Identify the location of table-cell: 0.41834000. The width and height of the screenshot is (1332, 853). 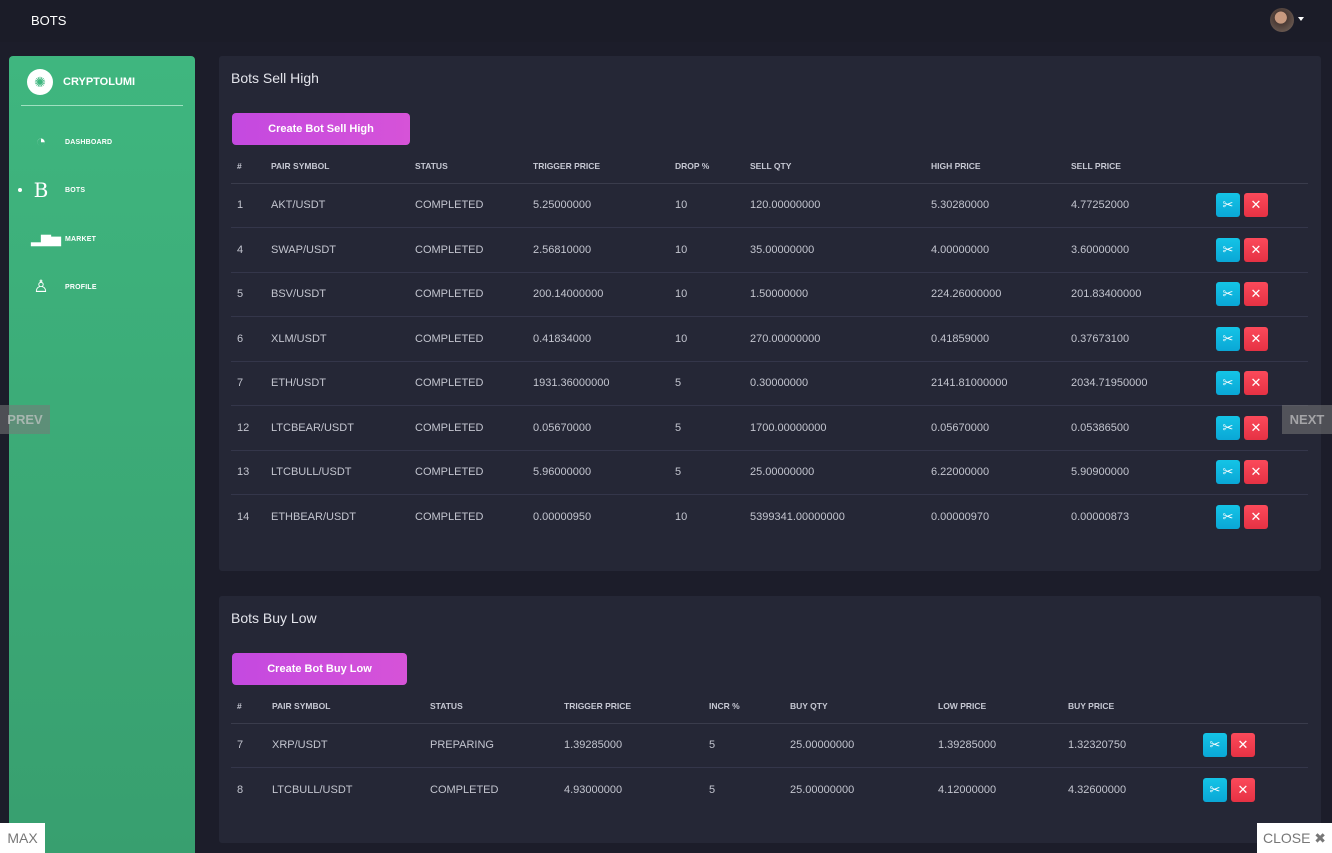
(598, 339).